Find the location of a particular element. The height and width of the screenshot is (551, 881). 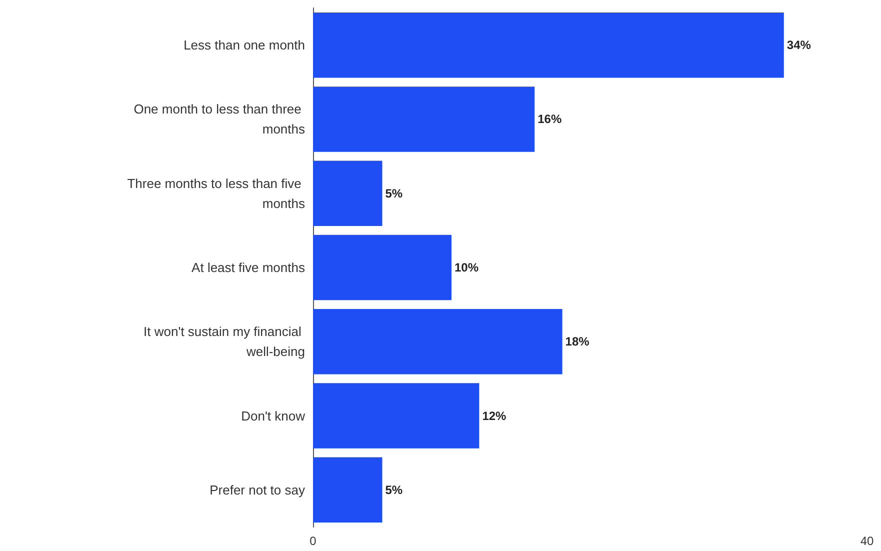

data-label: 16% is located at coordinates (550, 119).